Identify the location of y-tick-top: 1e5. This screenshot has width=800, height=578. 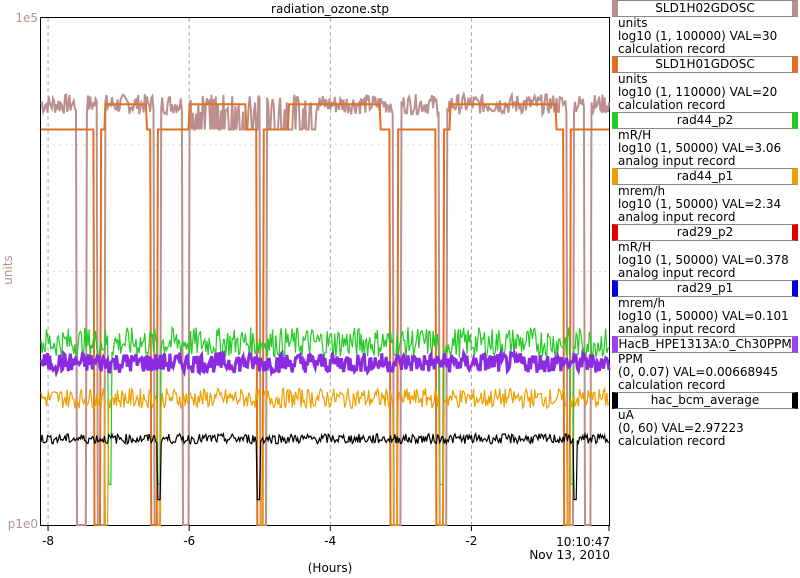
(26, 18).